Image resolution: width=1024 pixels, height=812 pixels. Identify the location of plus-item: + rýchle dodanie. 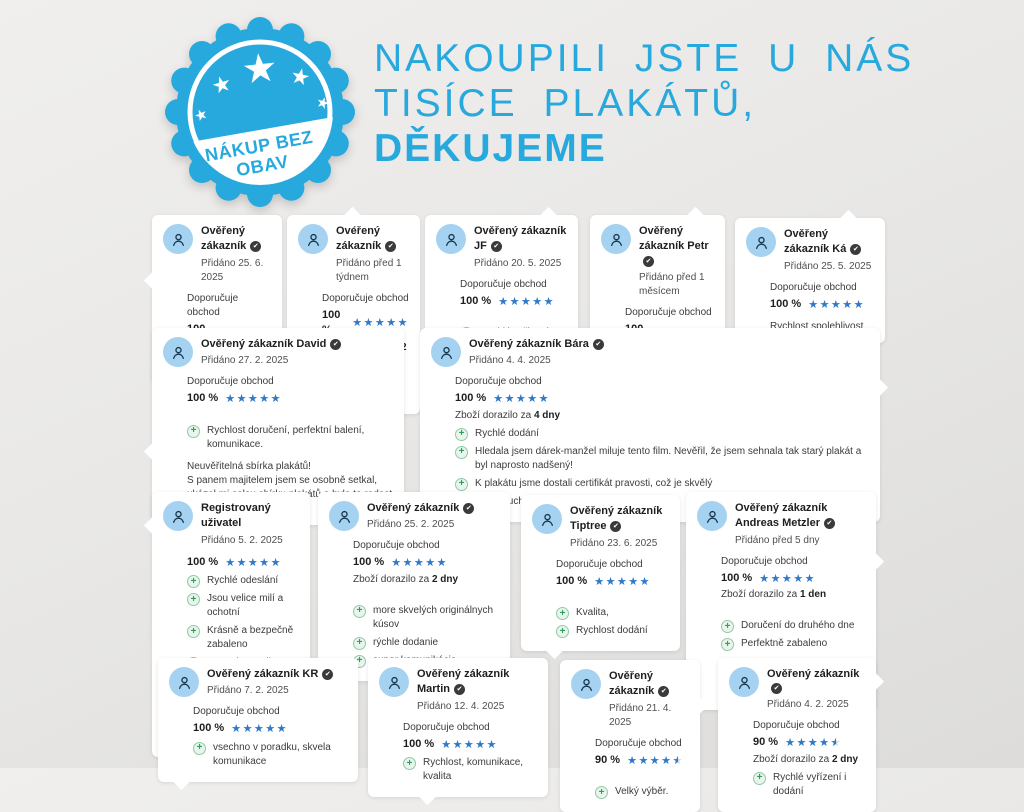
(426, 643).